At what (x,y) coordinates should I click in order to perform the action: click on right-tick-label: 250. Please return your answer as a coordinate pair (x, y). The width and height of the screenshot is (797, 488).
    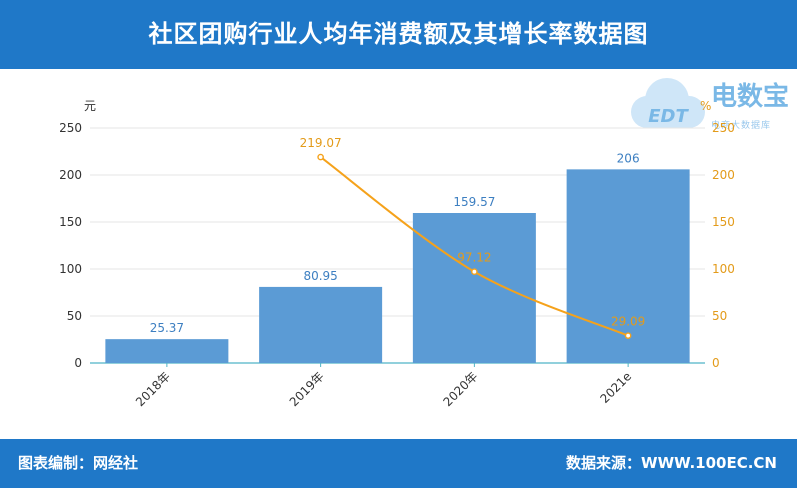
    Looking at the image, I should click on (723, 128).